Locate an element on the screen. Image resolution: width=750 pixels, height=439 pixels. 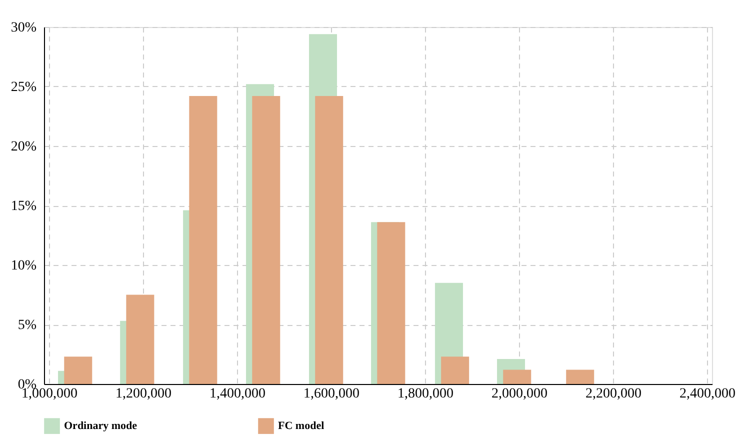
x-tick-label: 2,400,000 is located at coordinates (708, 394).